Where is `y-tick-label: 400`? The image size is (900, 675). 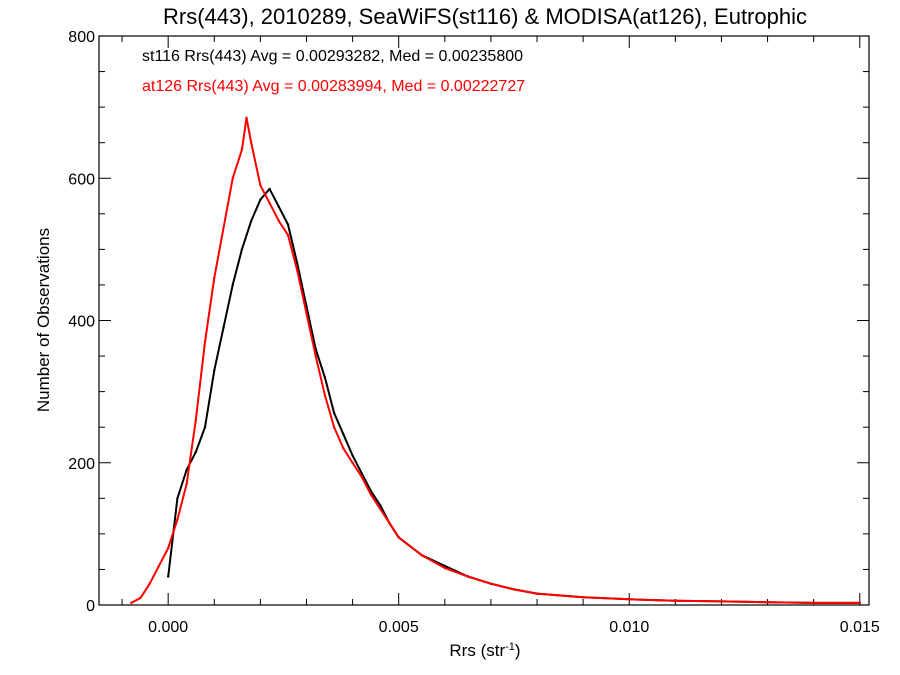
y-tick-label: 400 is located at coordinates (81, 322).